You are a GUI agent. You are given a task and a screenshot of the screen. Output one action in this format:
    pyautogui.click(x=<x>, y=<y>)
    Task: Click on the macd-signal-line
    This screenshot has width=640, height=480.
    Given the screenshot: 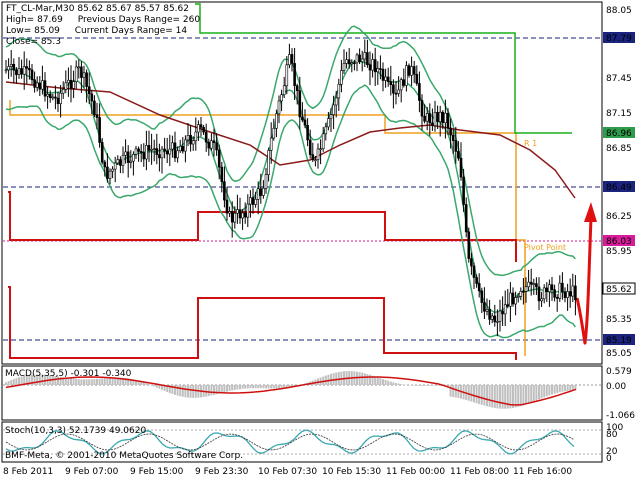 What is the action you would take?
    pyautogui.click(x=291, y=391)
    